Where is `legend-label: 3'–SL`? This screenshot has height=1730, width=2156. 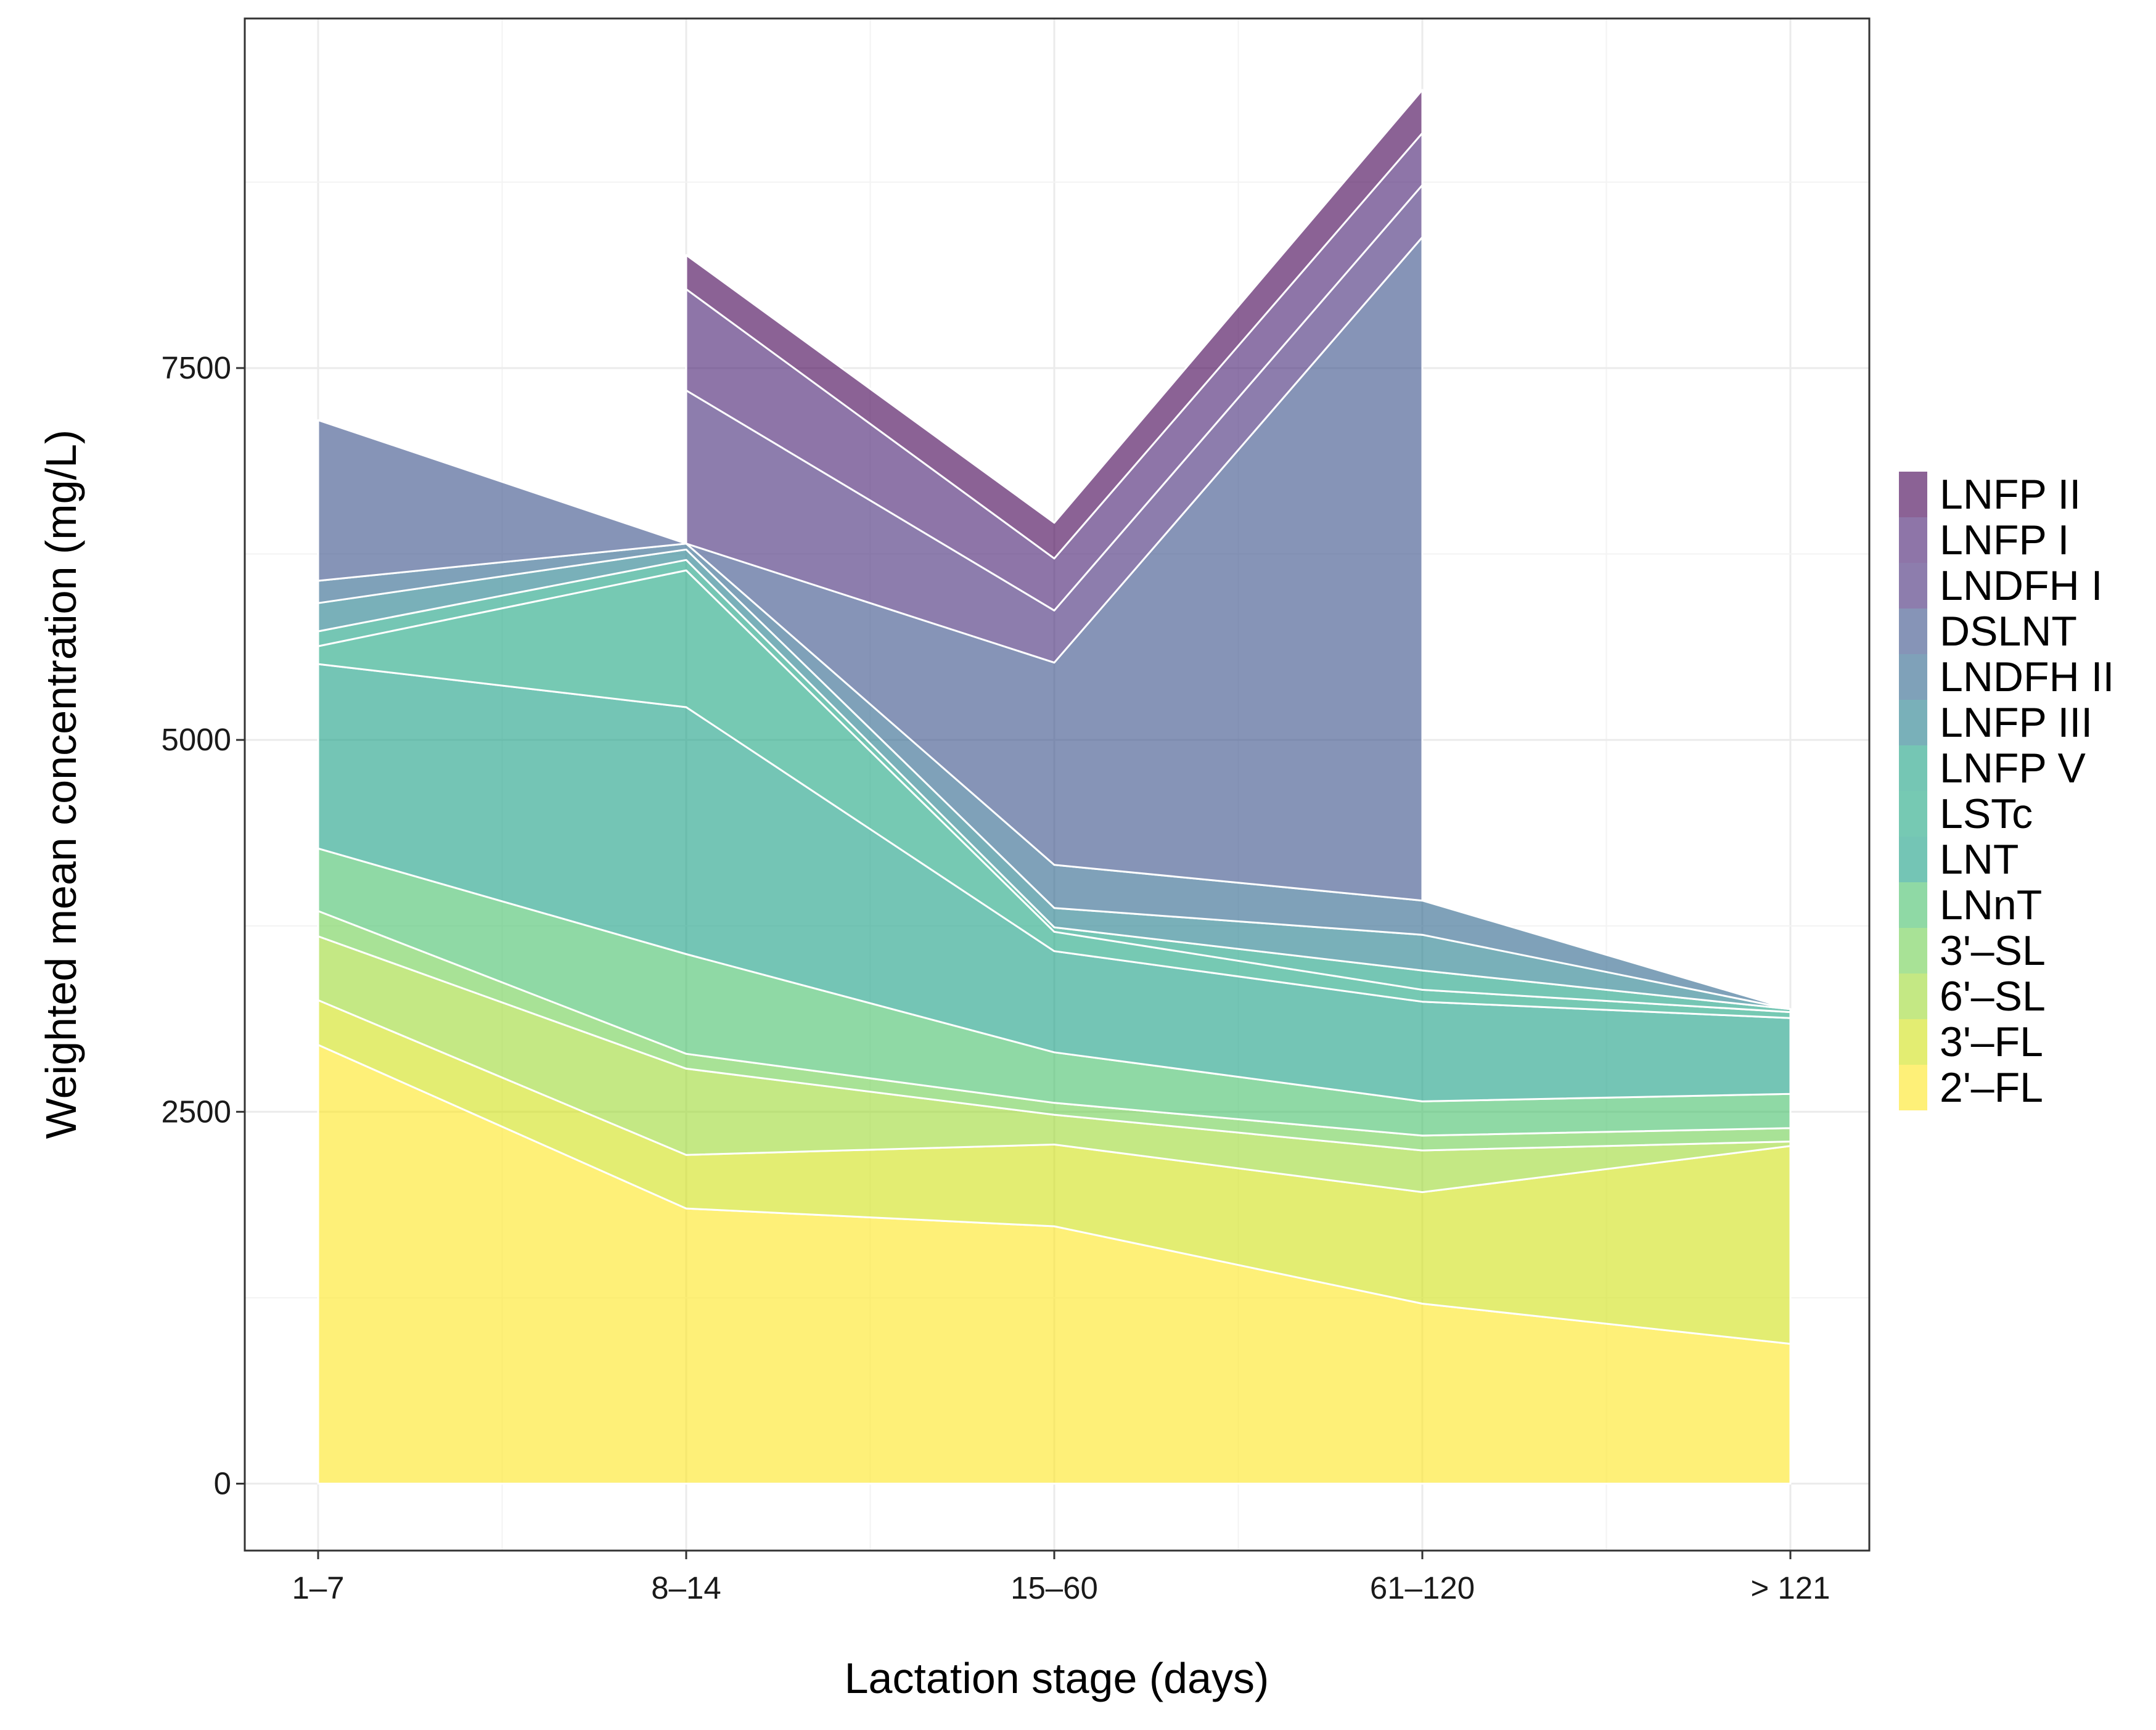
legend-label: 3'–SL is located at coordinates (1993, 951).